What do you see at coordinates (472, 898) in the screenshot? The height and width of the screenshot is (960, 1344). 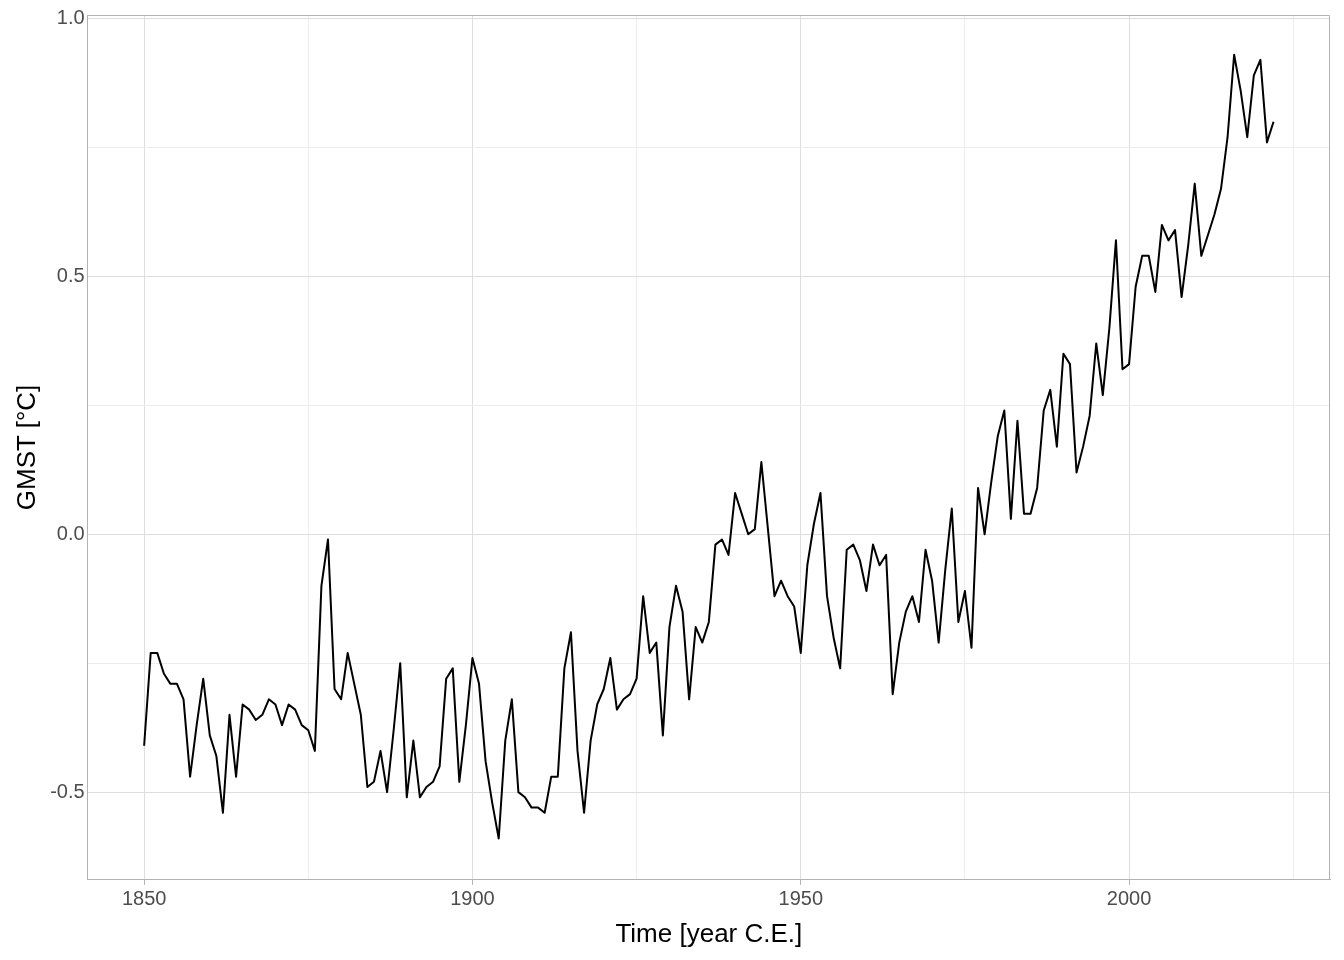 I see `x-tick-label: 1900` at bounding box center [472, 898].